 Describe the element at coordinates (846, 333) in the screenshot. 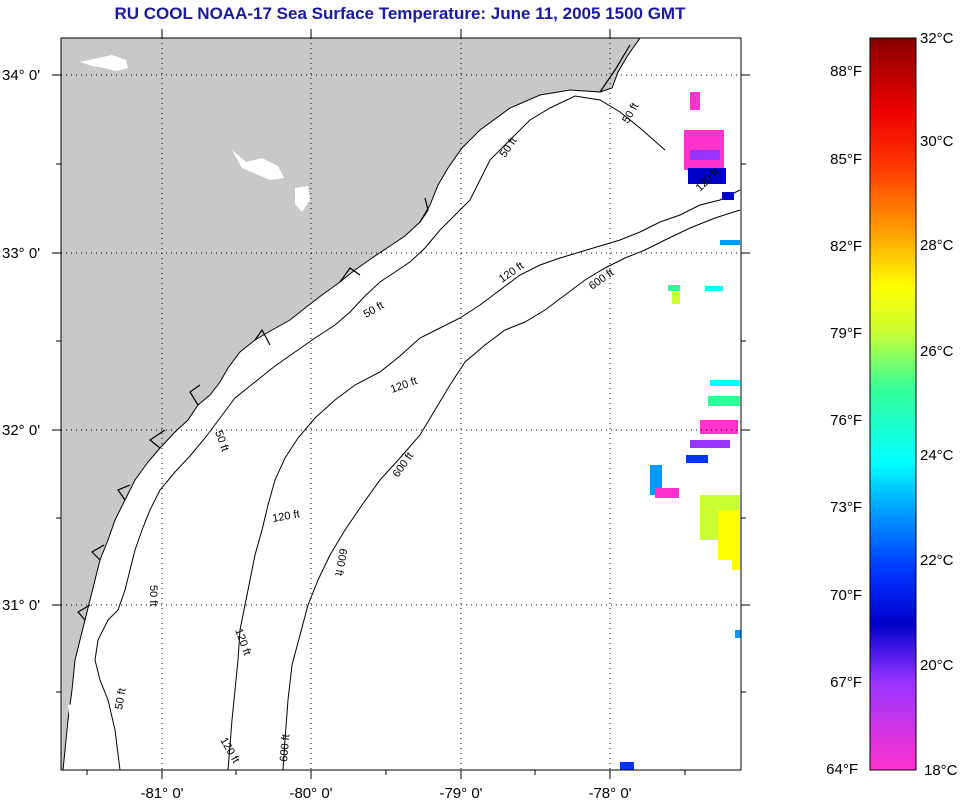

I see `colorbar-f-label: 79°F` at that location.